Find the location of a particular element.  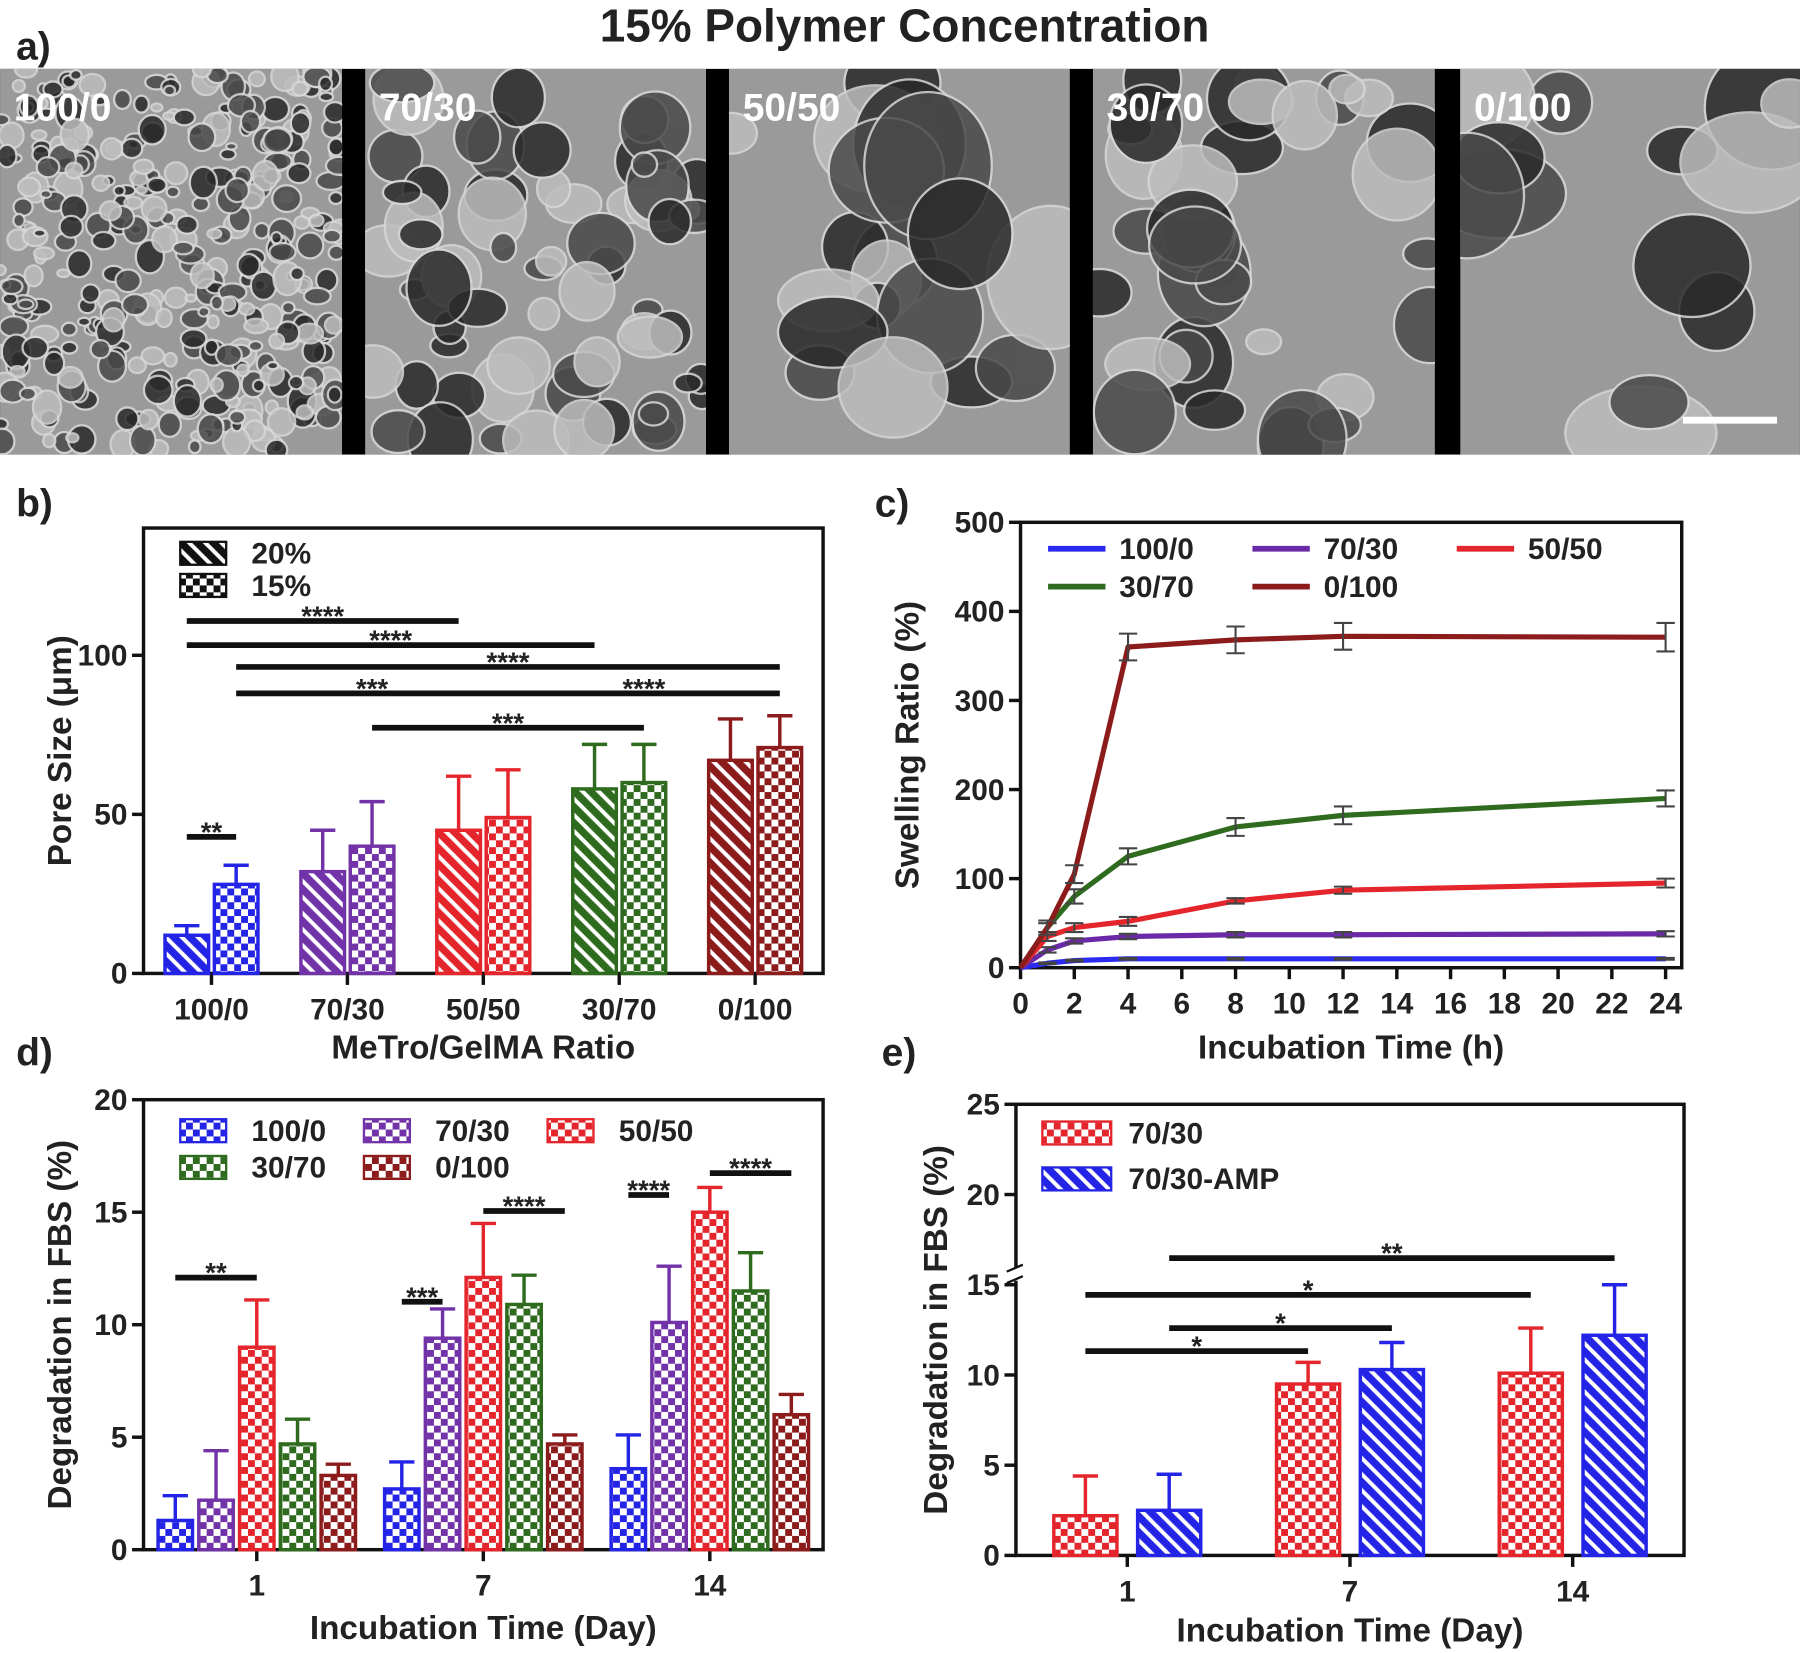

y-tick-label: 10 is located at coordinates (983, 1375).